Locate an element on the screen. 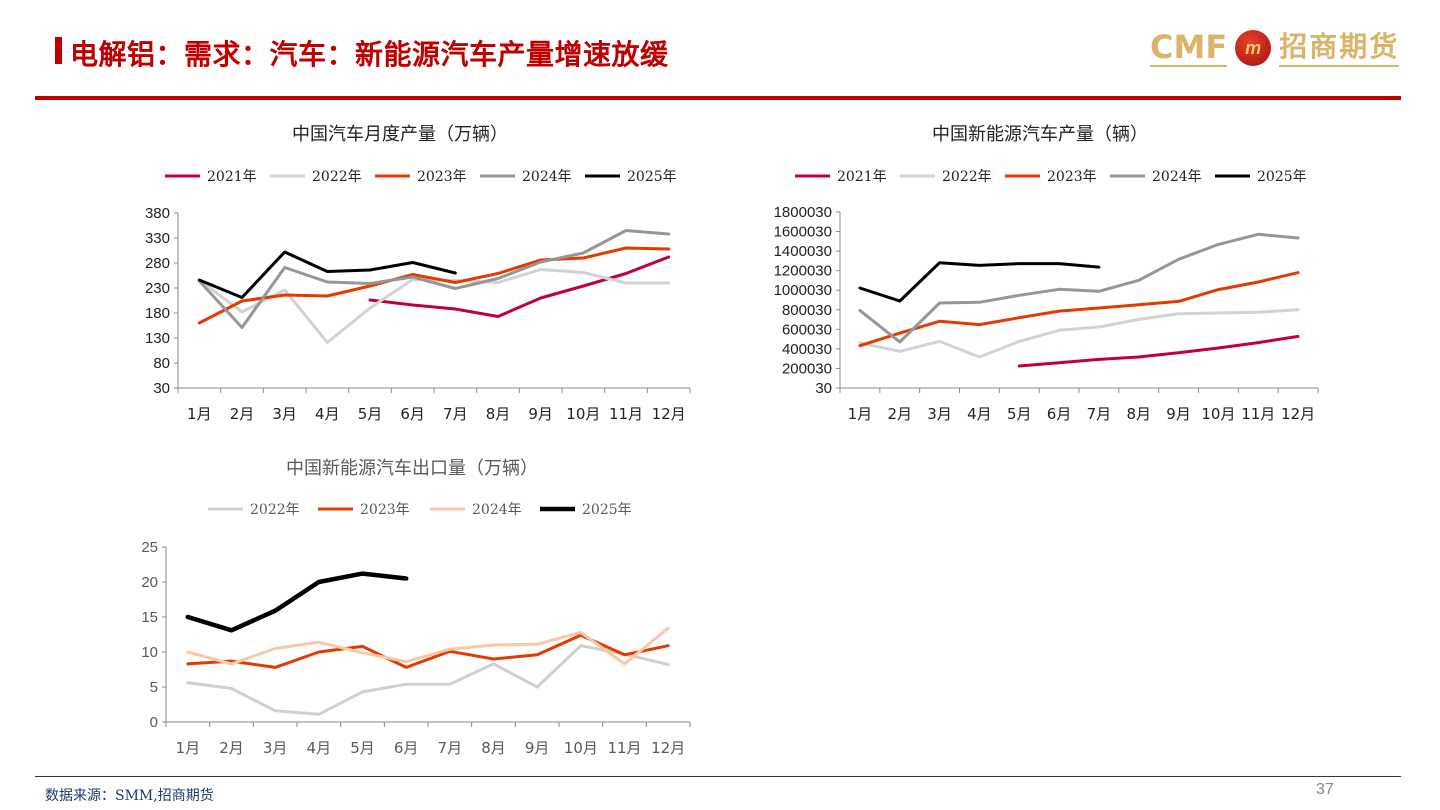 Image resolution: width=1440 pixels, height=810 pixels. chart-2-y-tick-label: 600030 is located at coordinates (807, 329).